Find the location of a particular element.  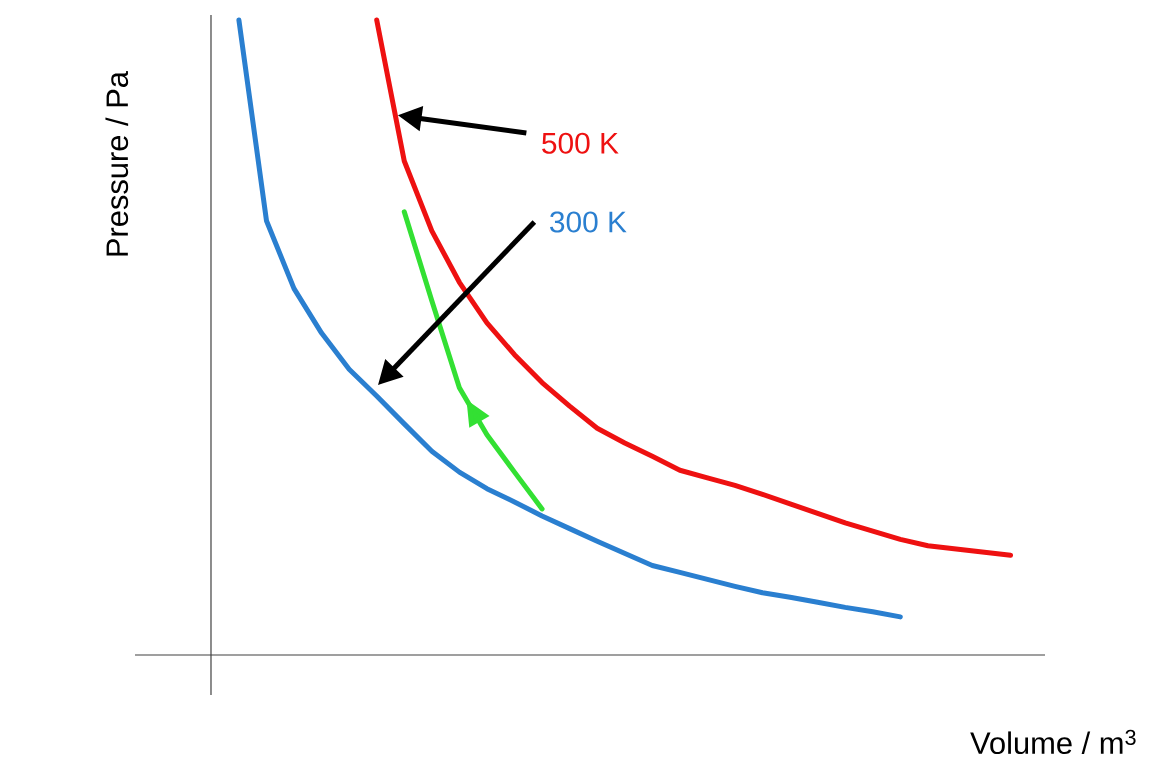

y-axis-title: Pressure / Pa is located at coordinates (117, 163).